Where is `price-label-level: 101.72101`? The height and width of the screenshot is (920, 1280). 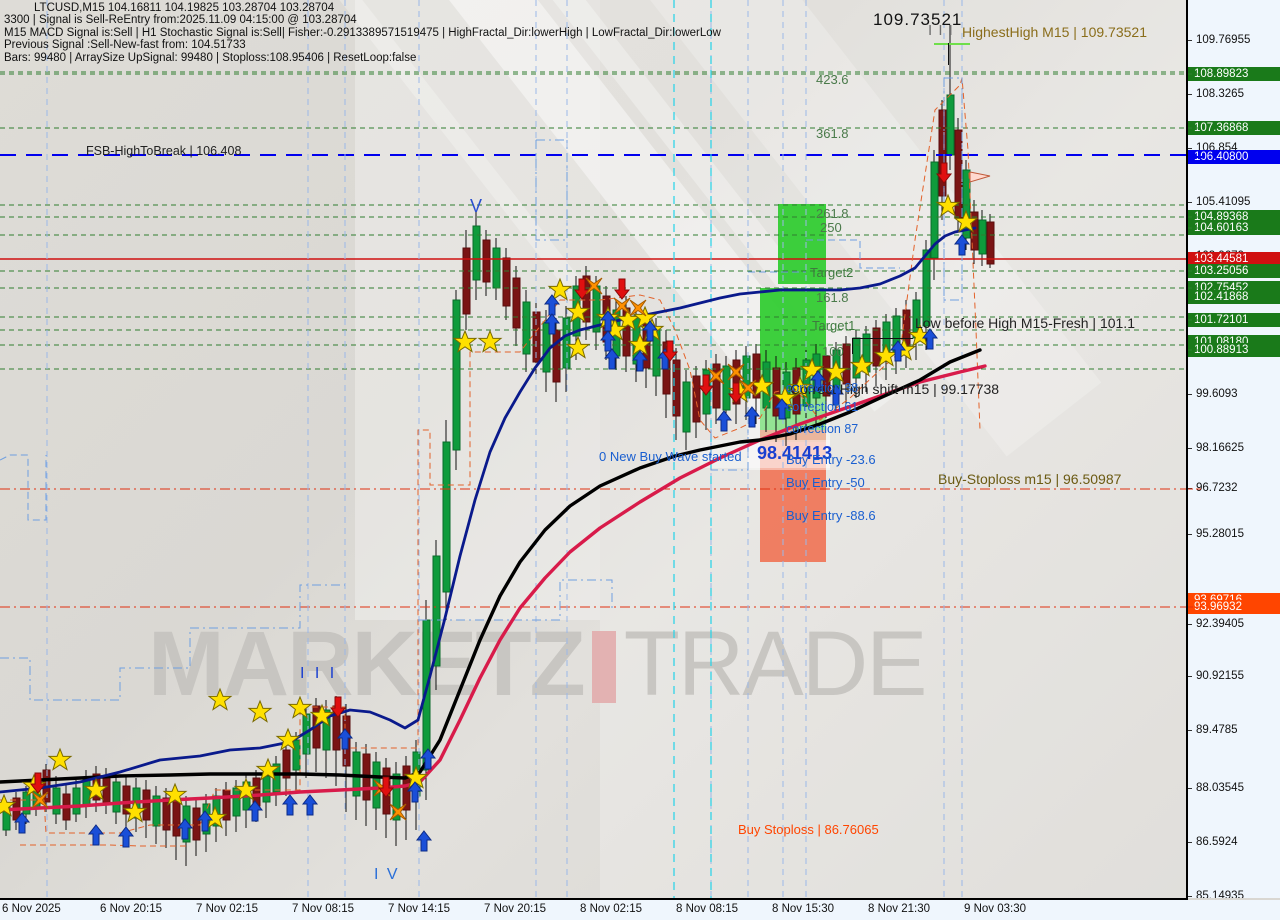 price-label-level: 101.72101 is located at coordinates (1234, 320).